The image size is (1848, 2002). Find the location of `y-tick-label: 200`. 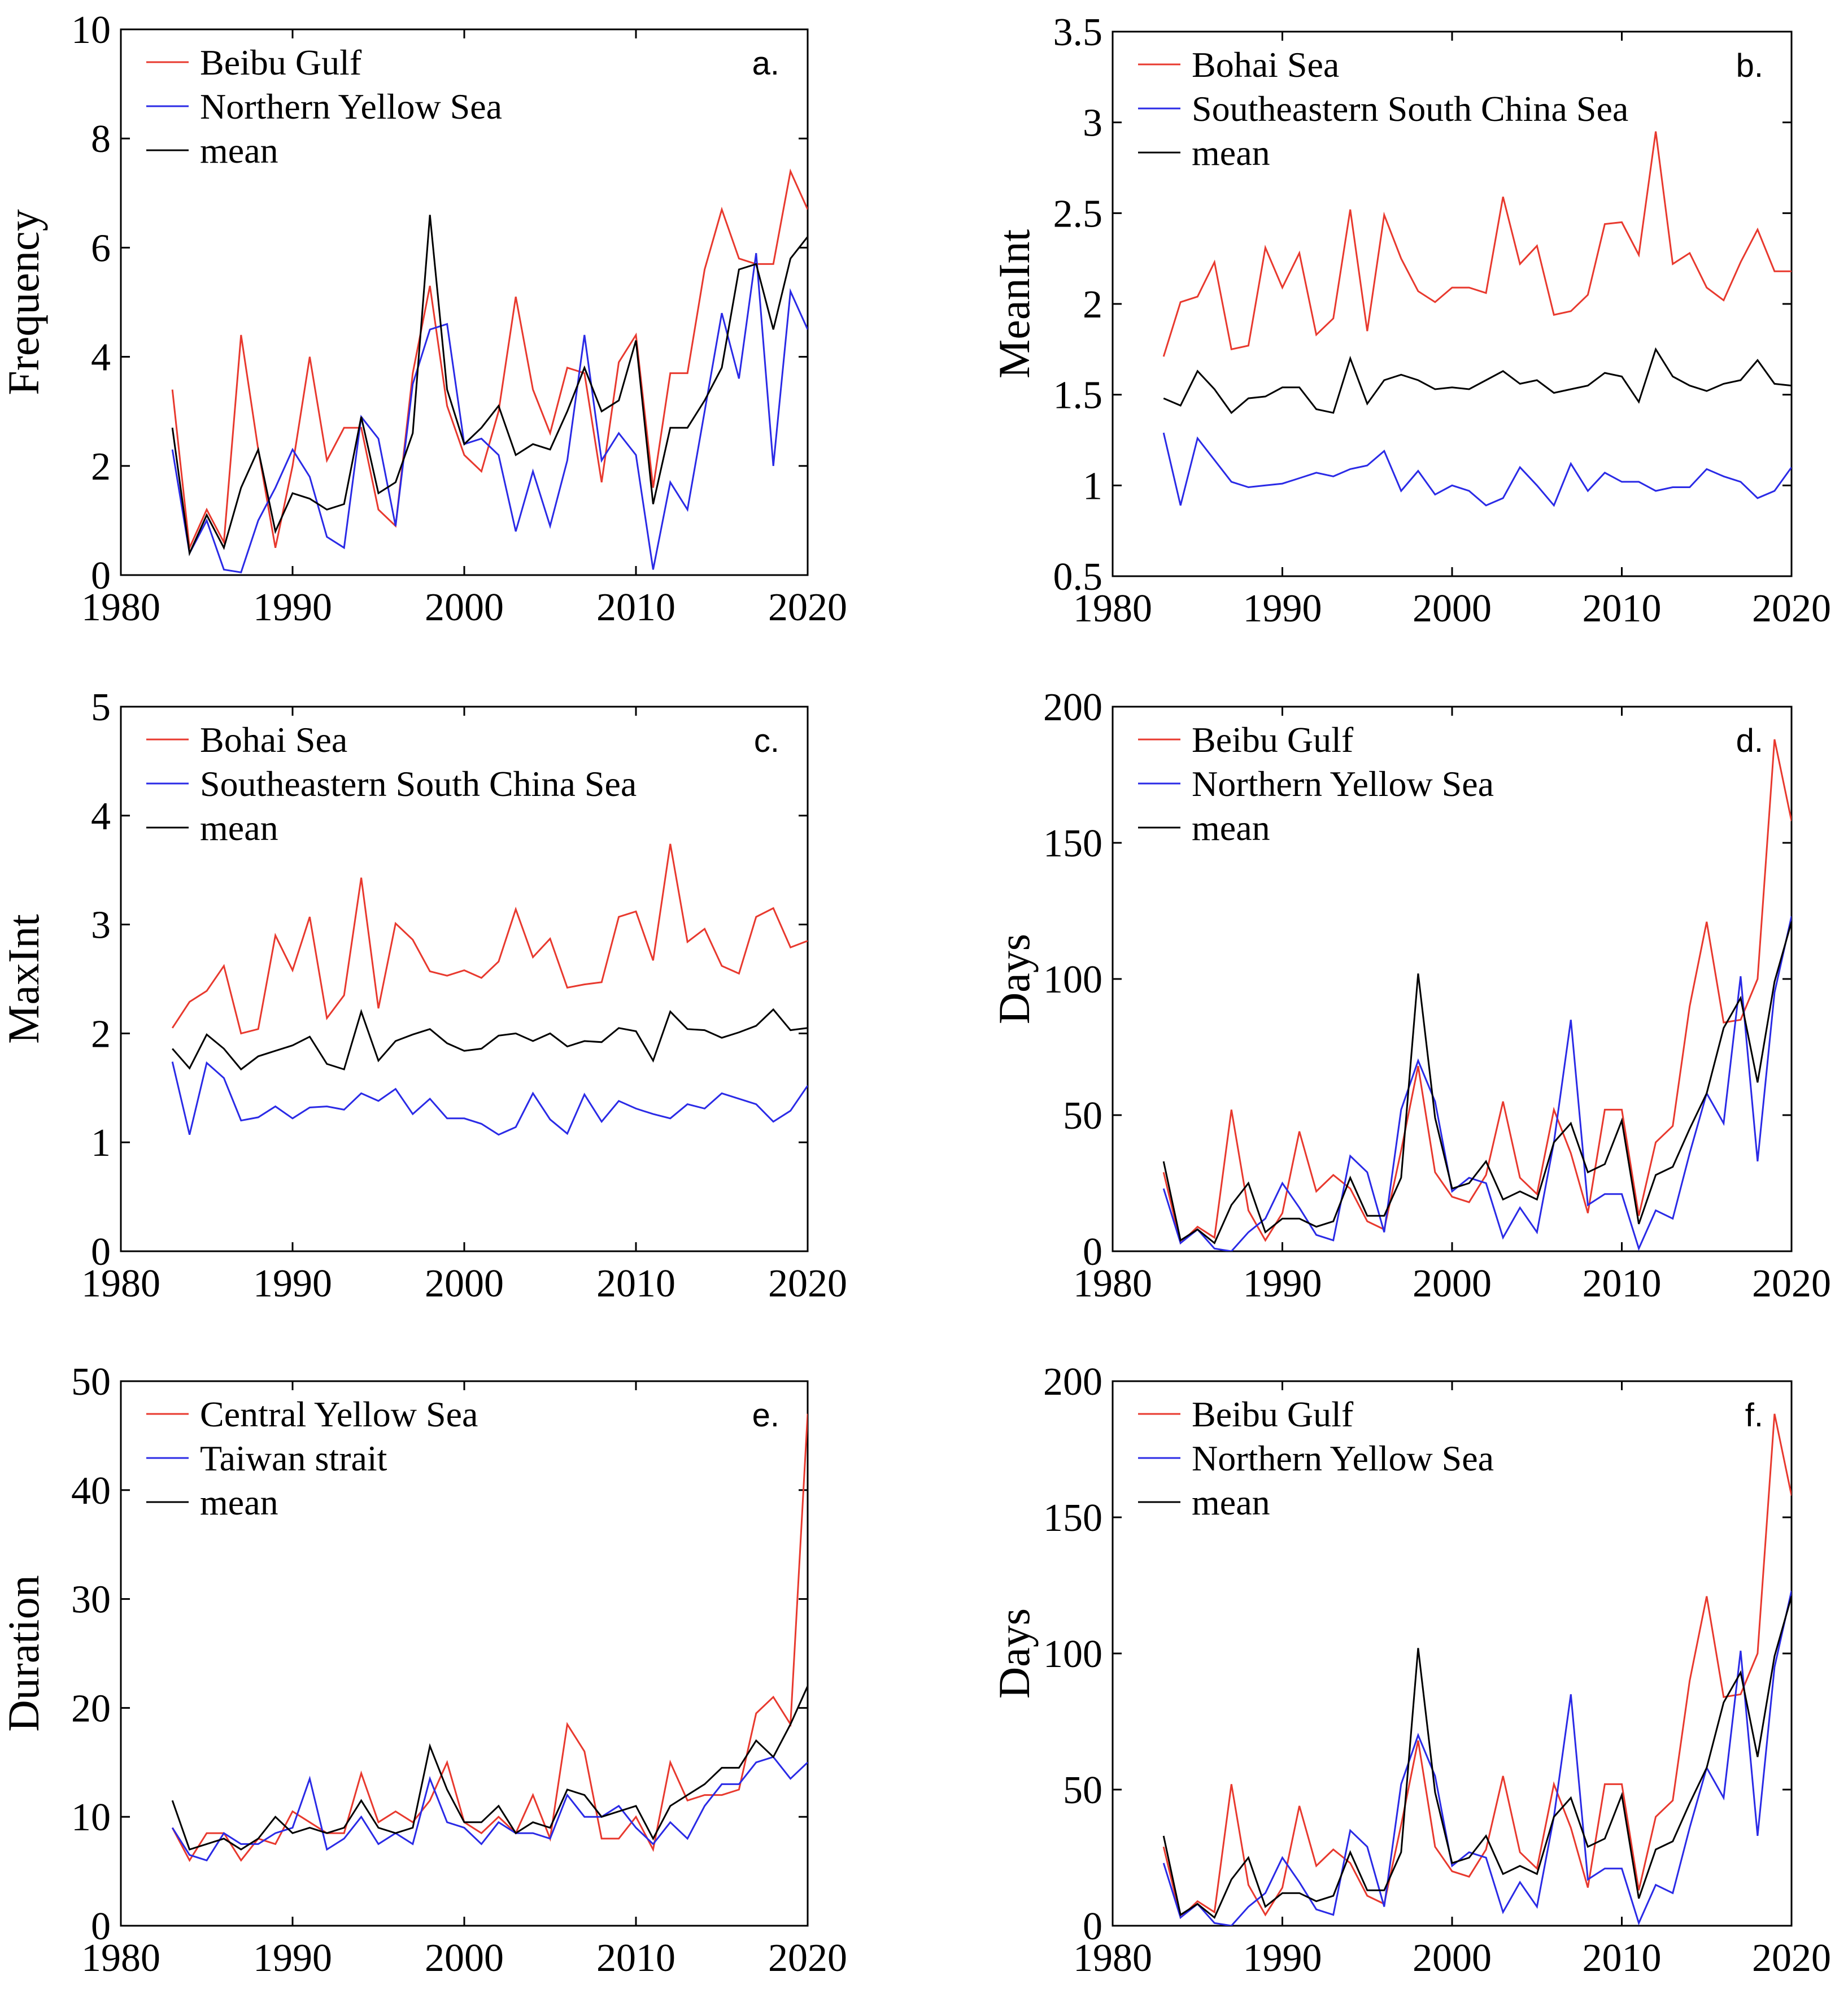

y-tick-label: 200 is located at coordinates (1072, 707).